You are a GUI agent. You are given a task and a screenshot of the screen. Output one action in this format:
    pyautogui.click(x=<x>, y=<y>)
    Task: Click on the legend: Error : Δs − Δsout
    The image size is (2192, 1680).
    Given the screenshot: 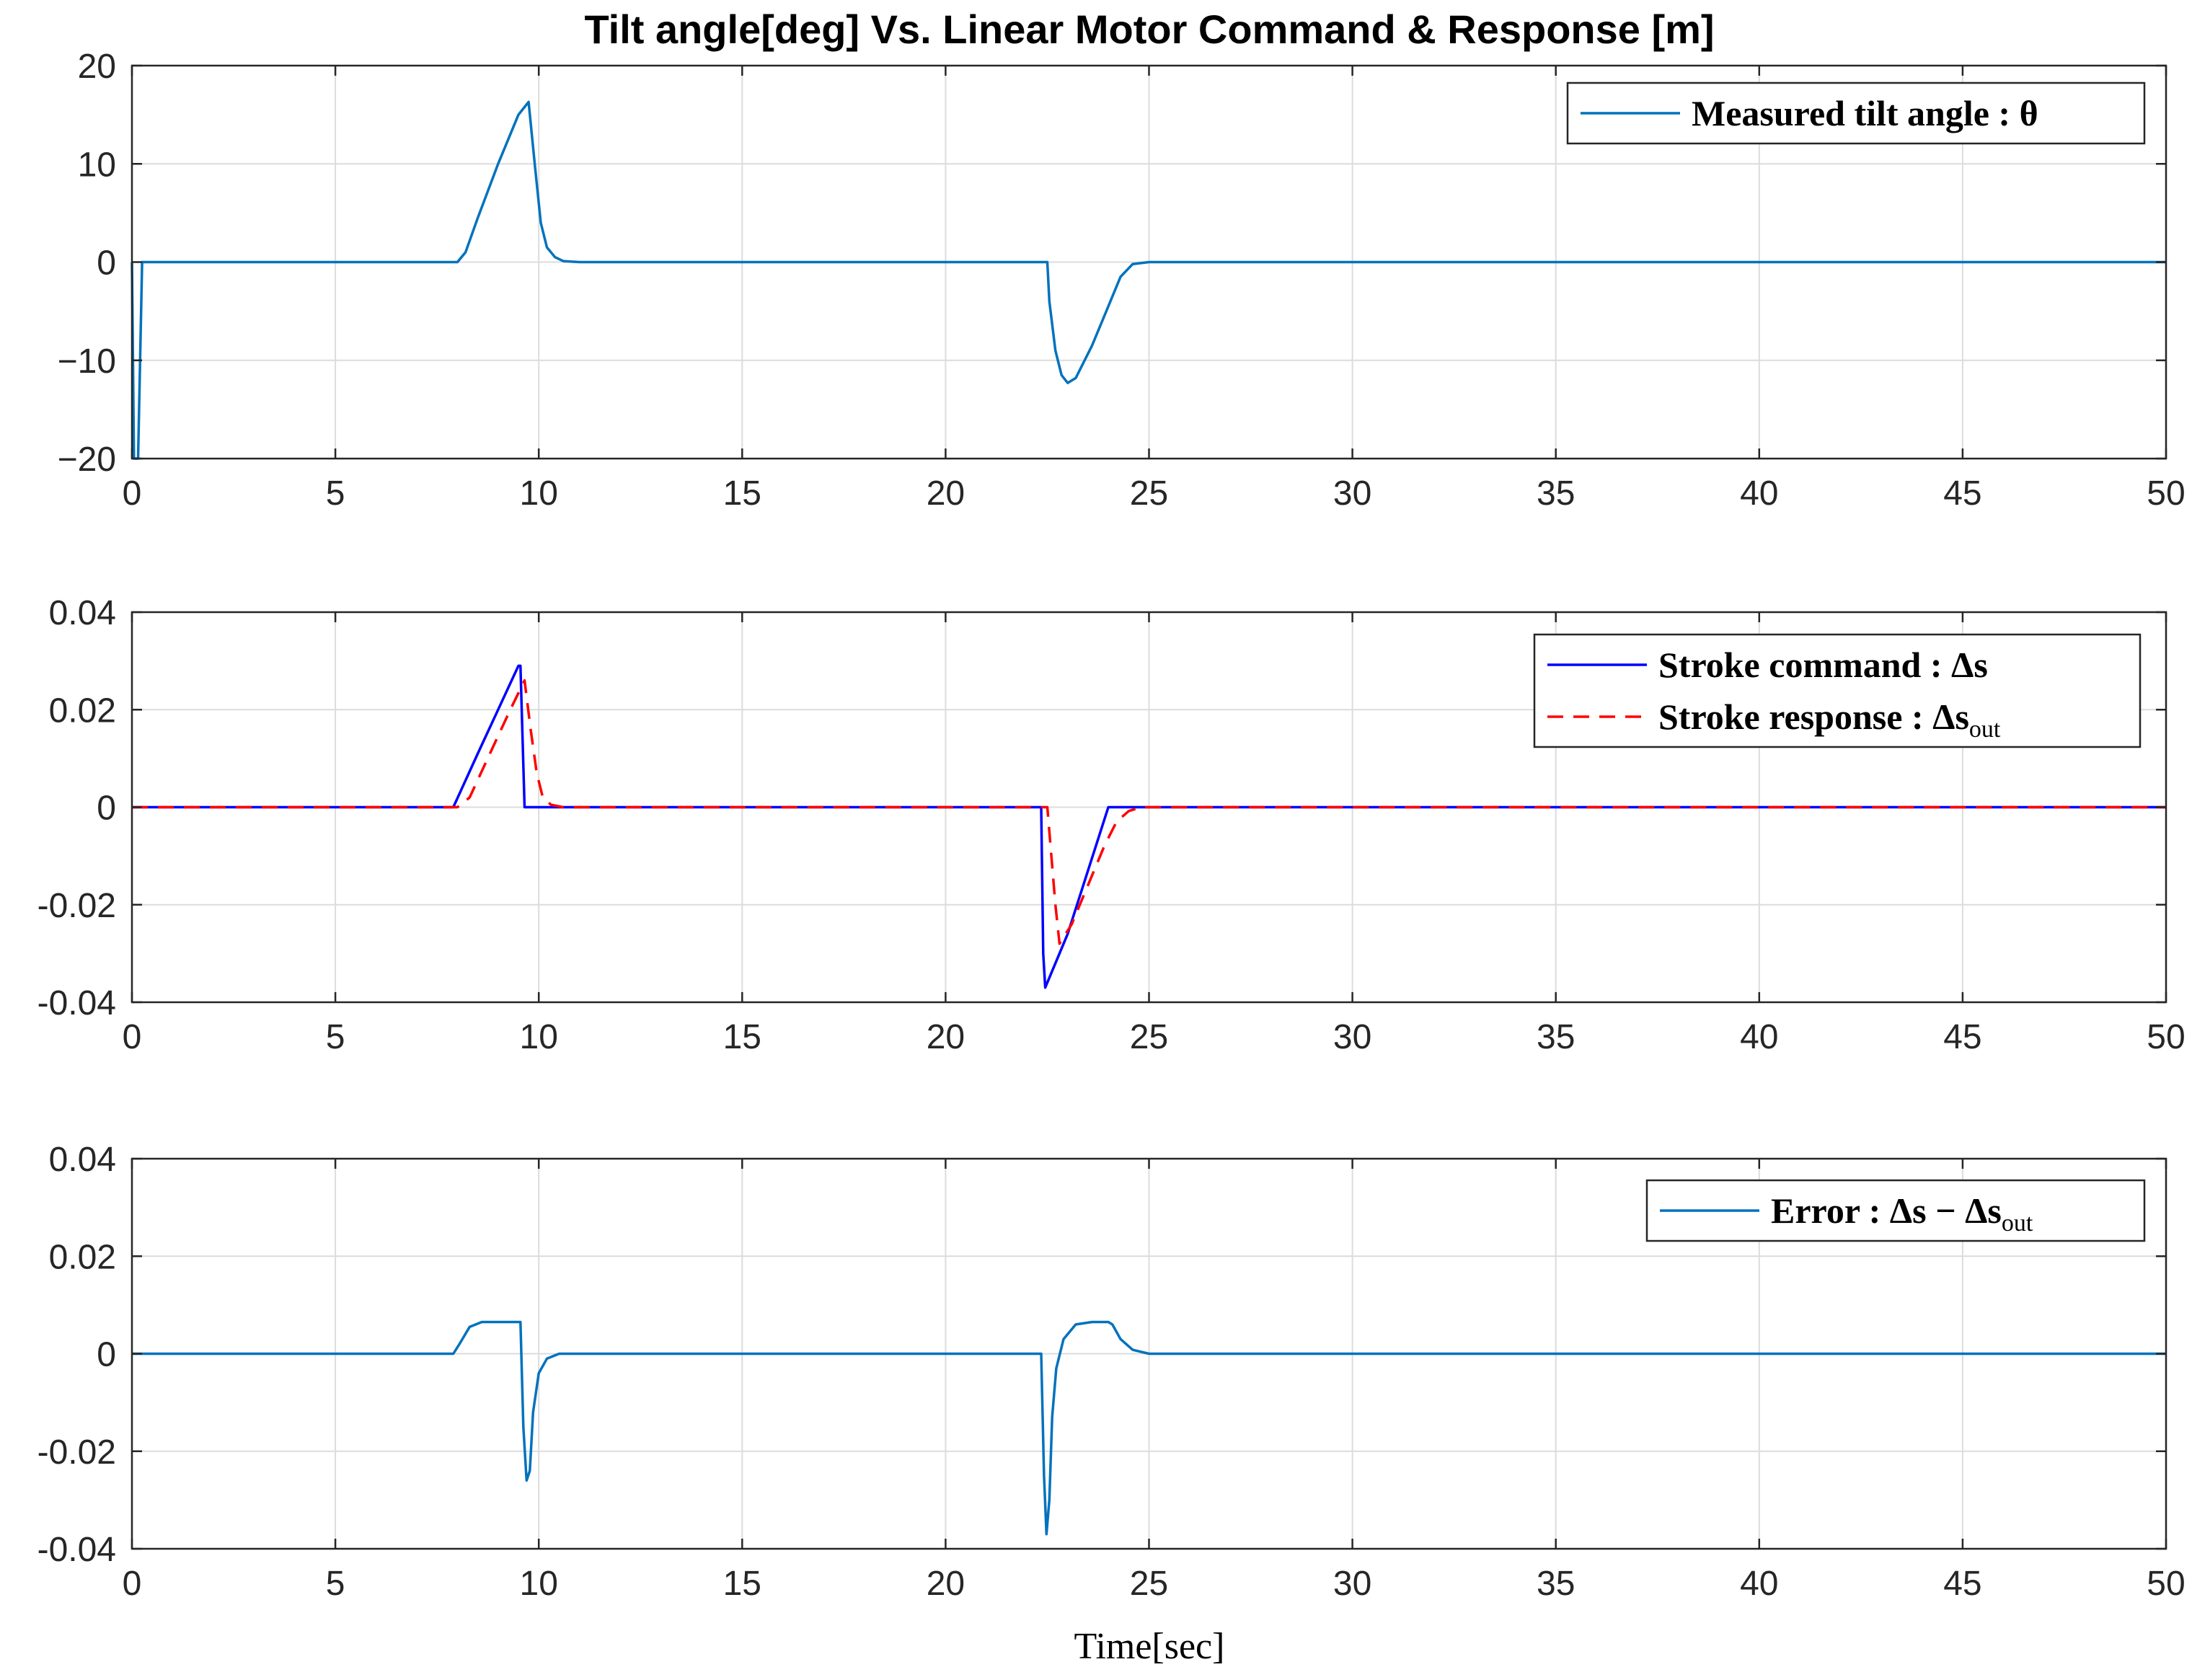 What is the action you would take?
    pyautogui.click(x=1896, y=1210)
    